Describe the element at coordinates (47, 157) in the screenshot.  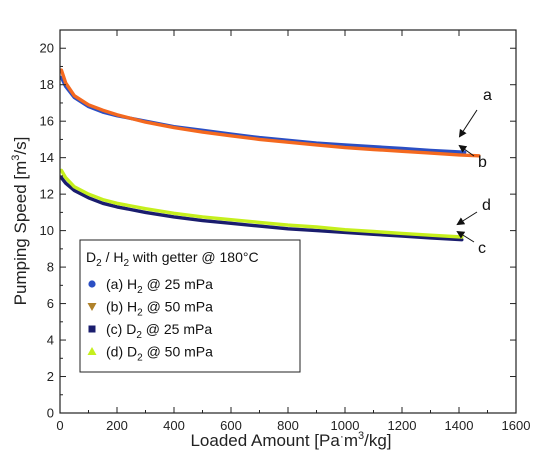
I see `y-tick-label: 14` at that location.